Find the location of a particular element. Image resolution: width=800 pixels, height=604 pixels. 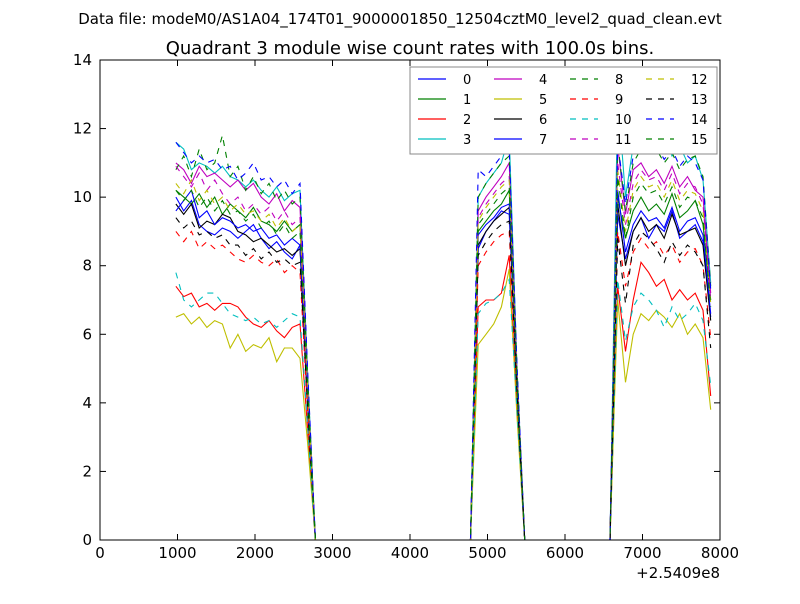

legend-label-14: 14 is located at coordinates (699, 120).